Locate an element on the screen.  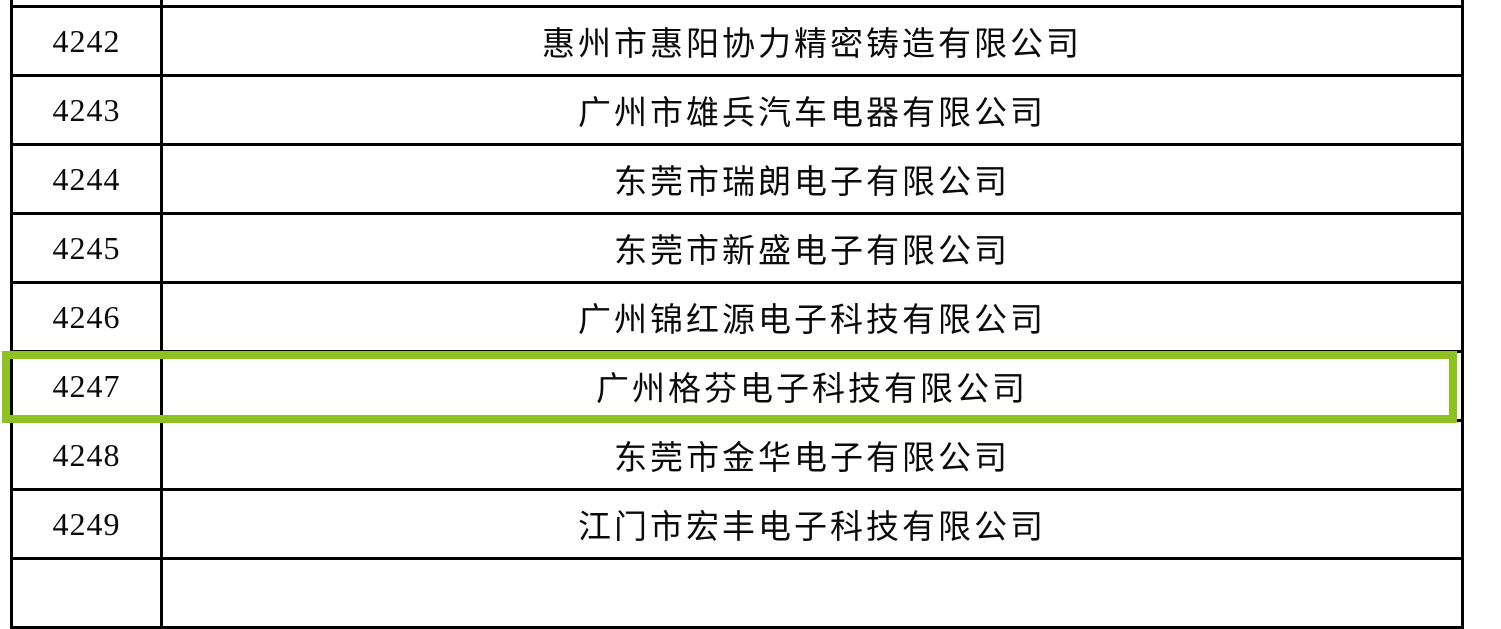
row-number-cell: 4244 is located at coordinates (88, 179).